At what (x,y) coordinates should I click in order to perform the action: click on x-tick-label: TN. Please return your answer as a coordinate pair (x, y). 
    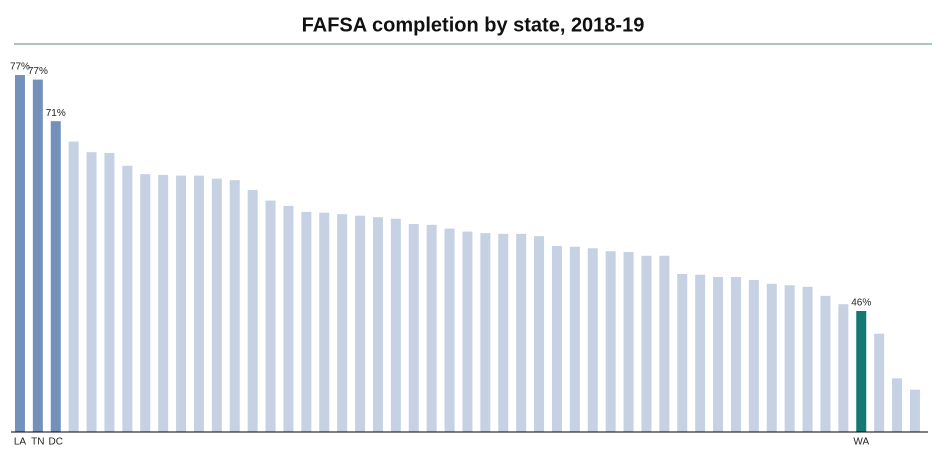
    Looking at the image, I should click on (37, 442).